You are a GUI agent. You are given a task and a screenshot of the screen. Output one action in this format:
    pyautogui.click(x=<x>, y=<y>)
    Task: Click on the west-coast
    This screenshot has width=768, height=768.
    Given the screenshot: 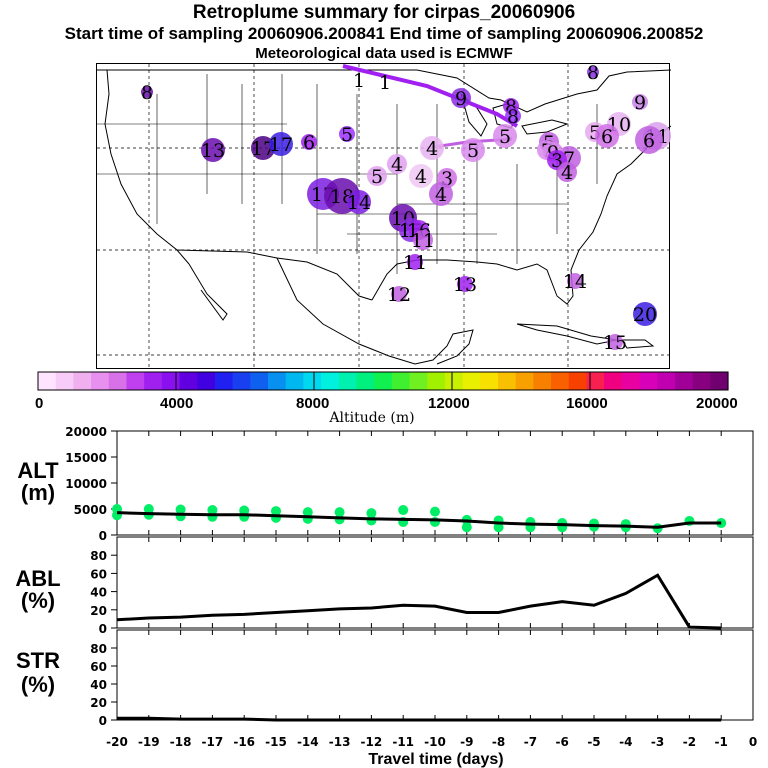 What is the action you would take?
    pyautogui.click(x=147, y=167)
    